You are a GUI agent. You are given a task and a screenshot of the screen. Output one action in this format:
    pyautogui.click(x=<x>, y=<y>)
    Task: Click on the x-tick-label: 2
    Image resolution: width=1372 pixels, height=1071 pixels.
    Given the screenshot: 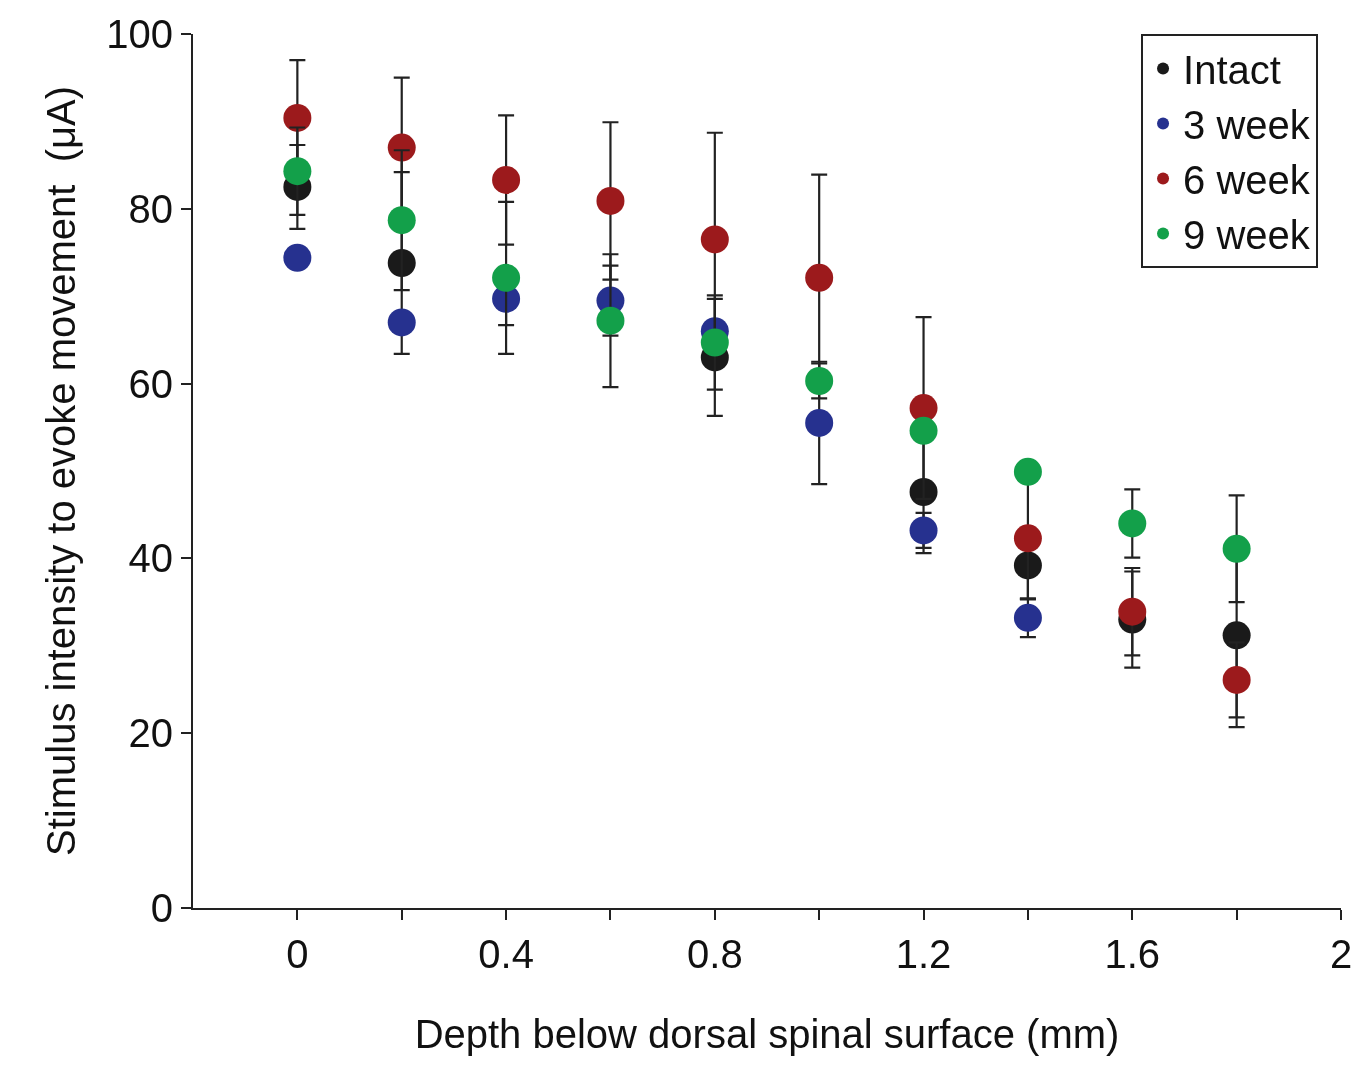 What is the action you would take?
    pyautogui.click(x=1341, y=954)
    